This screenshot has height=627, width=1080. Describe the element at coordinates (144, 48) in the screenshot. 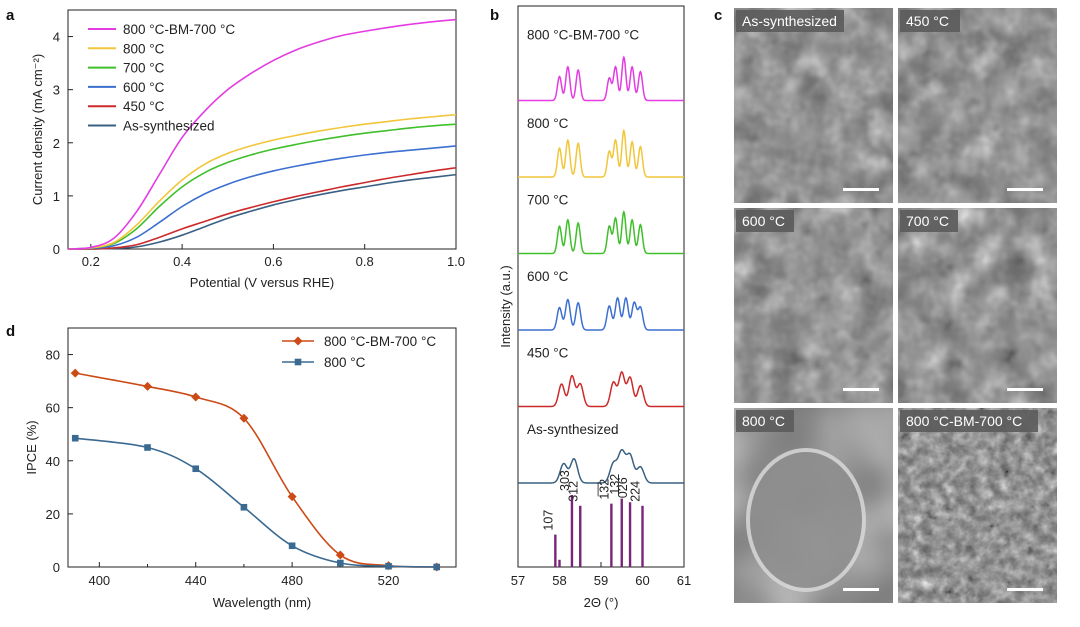

I see `legend-entry: 800 °C` at that location.